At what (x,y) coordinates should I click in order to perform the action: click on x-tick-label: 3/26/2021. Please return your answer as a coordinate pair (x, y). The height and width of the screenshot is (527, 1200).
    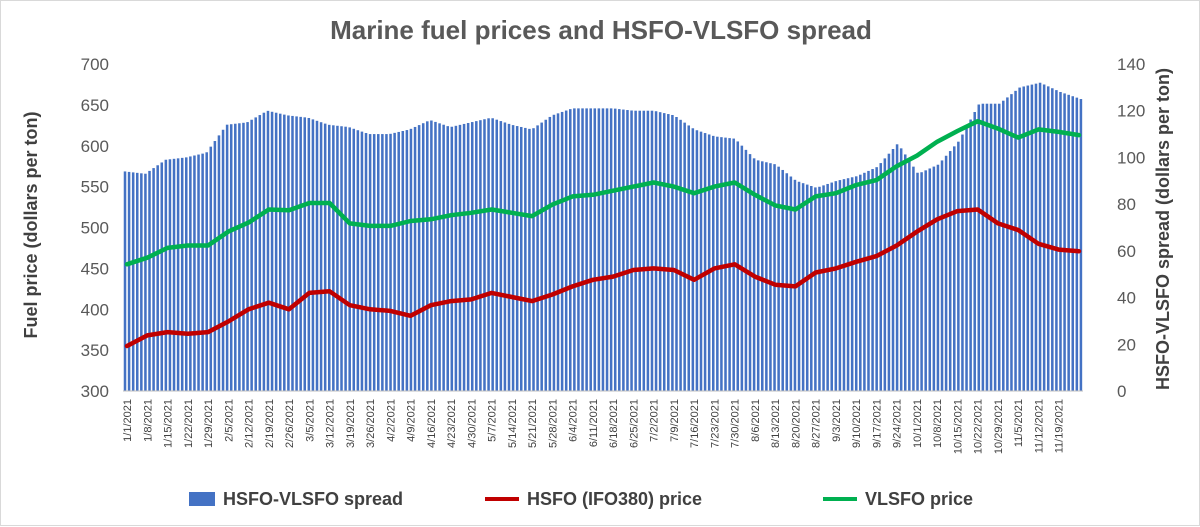
    Looking at the image, I should click on (371, 423).